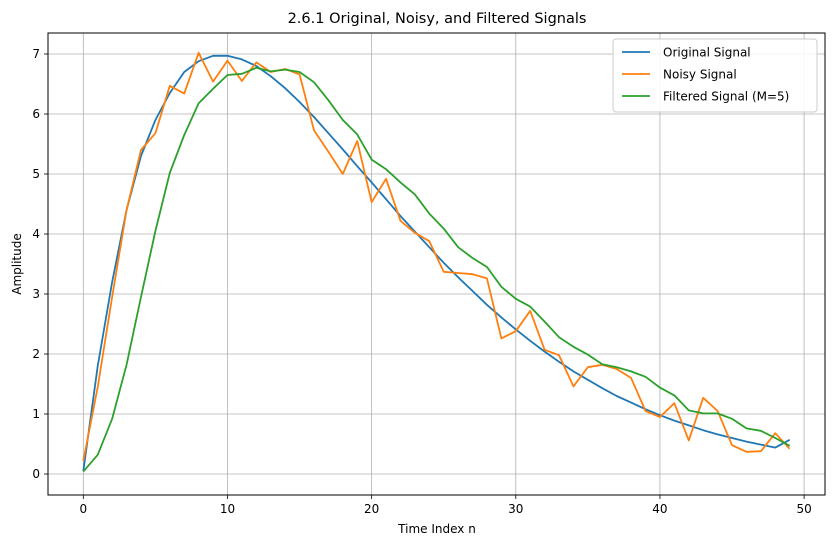  I want to click on y-axis-label: Amplitude, so click(17, 264).